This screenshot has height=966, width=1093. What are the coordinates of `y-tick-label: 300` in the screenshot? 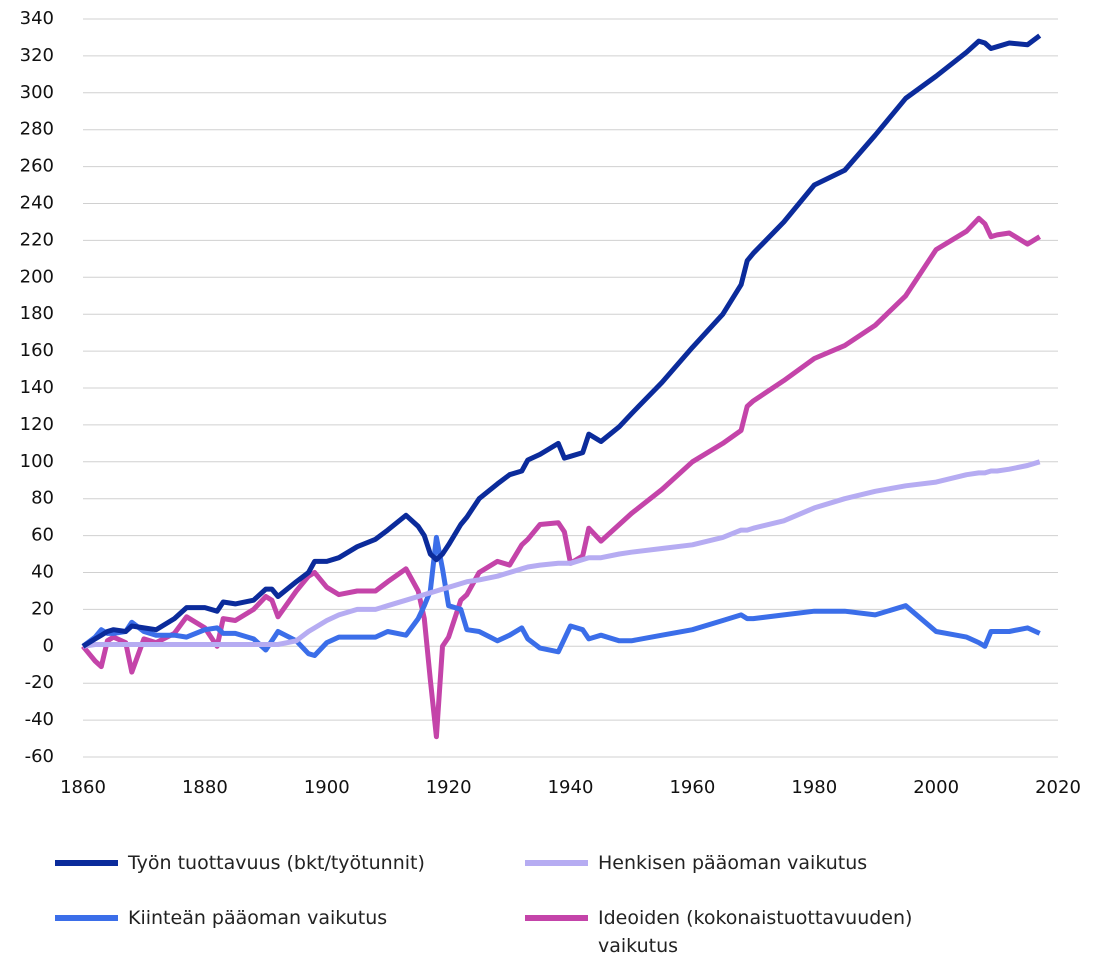 It's located at (37, 92).